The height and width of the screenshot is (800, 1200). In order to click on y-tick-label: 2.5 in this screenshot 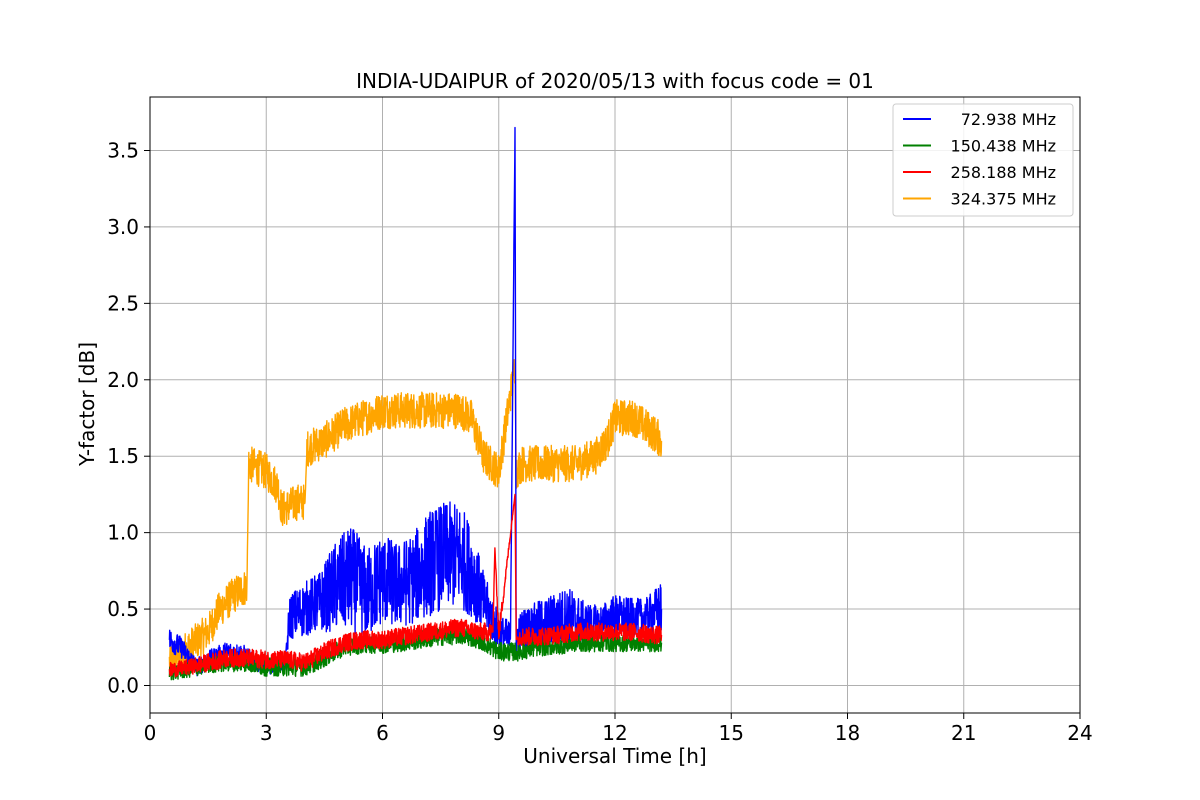, I will do `click(123, 303)`.